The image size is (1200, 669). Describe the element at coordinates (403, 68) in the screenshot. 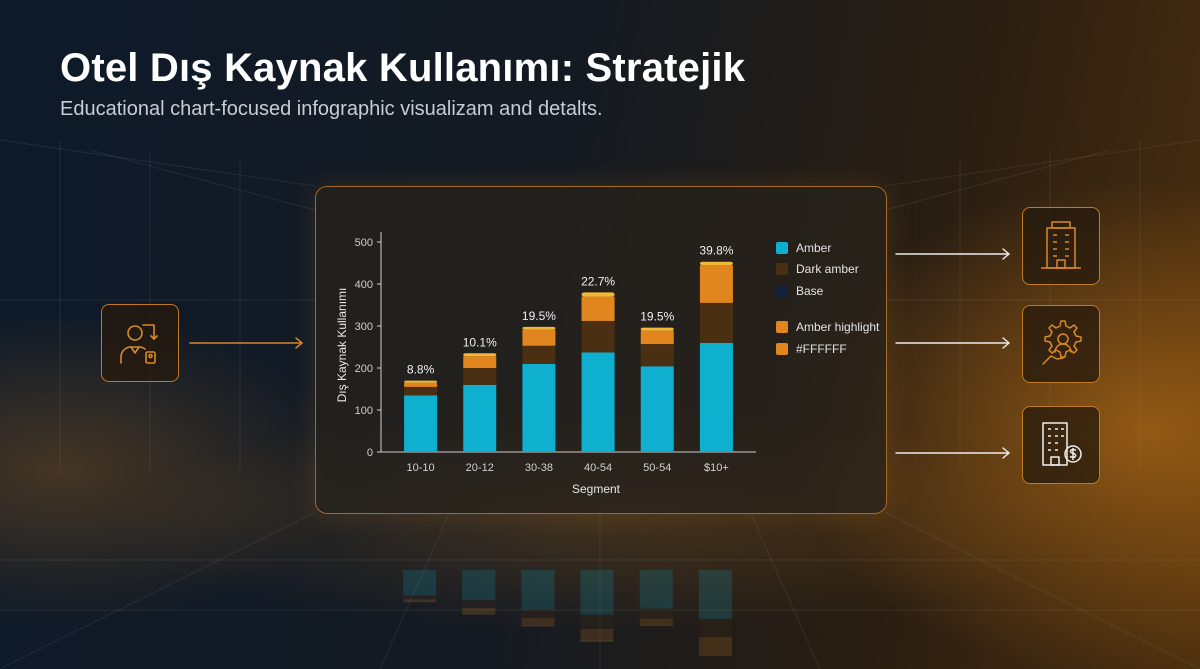

I see `page-title: Otel Dış Kaynak Kullanımı: Stratejik` at that location.